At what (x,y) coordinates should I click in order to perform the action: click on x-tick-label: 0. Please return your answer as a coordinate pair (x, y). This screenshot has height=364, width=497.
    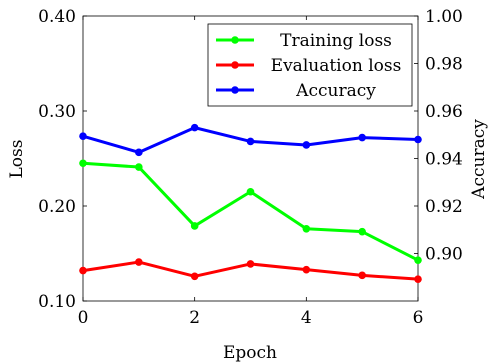
    Looking at the image, I should click on (83, 318).